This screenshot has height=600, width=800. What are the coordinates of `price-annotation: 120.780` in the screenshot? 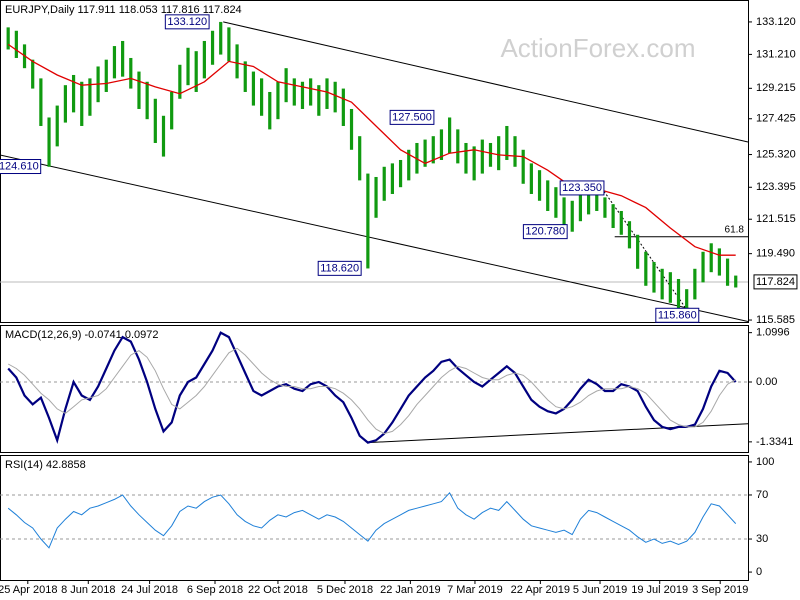 It's located at (545, 232).